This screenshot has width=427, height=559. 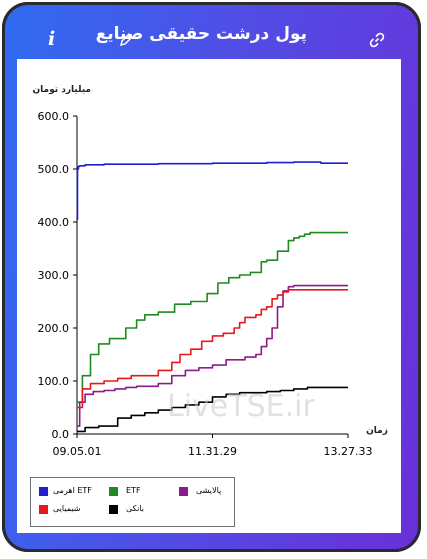 What do you see at coordinates (54, 116) in the screenshot?
I see `y-tick-label: 600.0` at bounding box center [54, 116].